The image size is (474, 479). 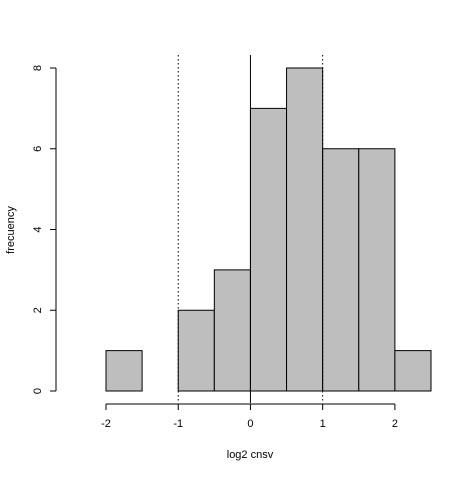 What do you see at coordinates (323, 424) in the screenshot?
I see `x-tick-label: 1` at bounding box center [323, 424].